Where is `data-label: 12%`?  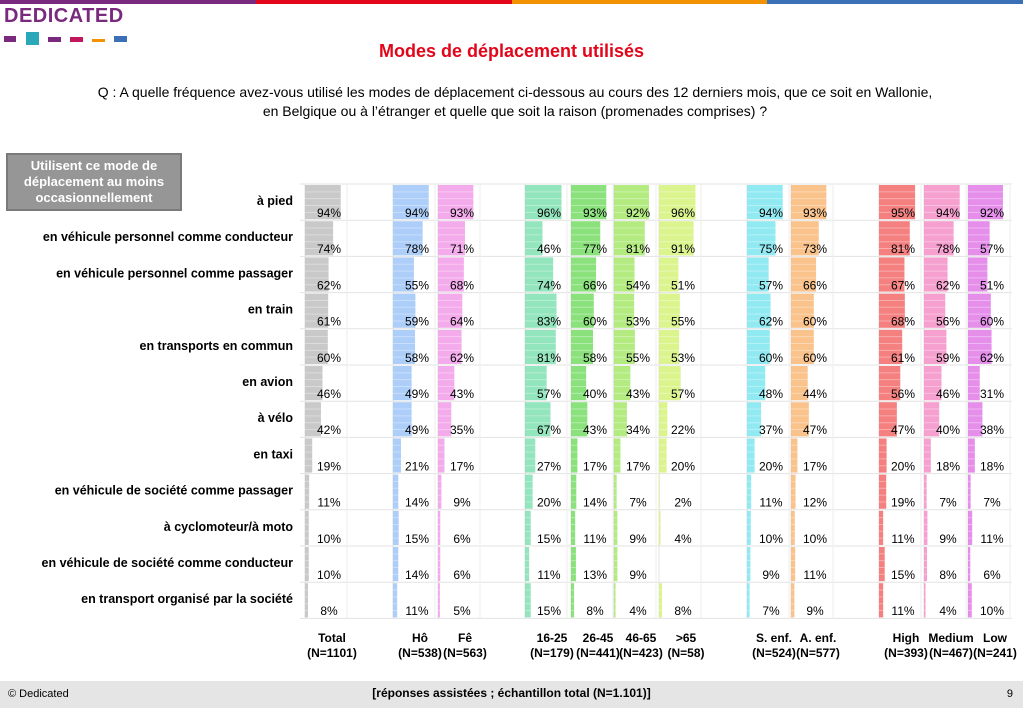 data-label: 12% is located at coordinates (815, 503).